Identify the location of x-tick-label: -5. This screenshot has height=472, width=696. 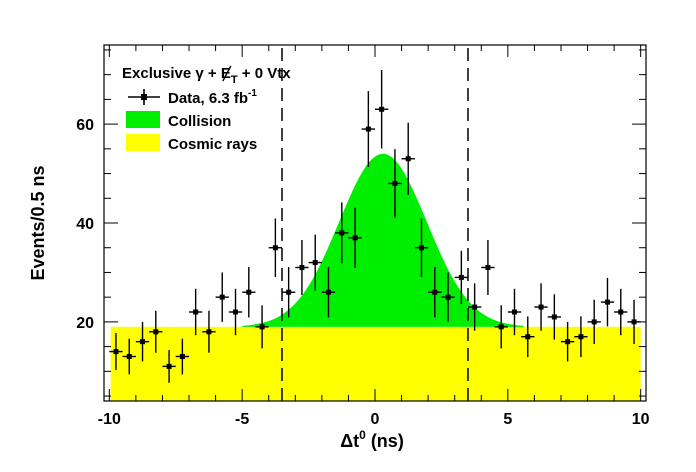
(242, 419).